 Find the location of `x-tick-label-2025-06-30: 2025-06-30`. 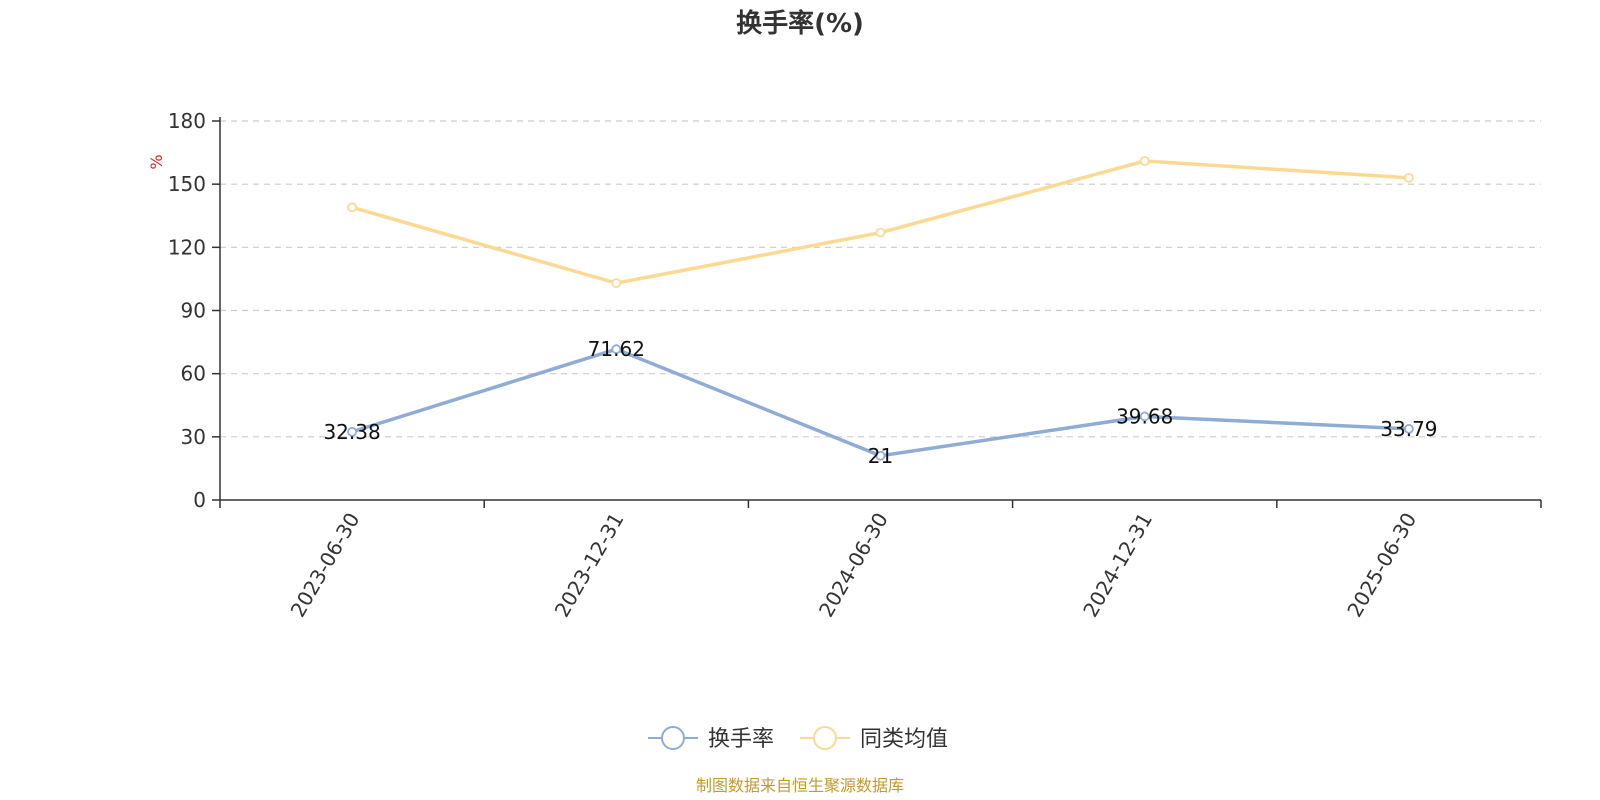

x-tick-label-2025-06-30: 2025-06-30 is located at coordinates (1381, 565).